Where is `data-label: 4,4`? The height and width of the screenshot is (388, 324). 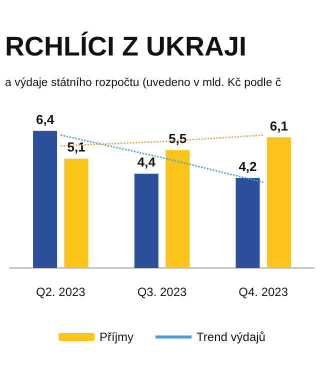 data-label: 4,4 is located at coordinates (146, 162).